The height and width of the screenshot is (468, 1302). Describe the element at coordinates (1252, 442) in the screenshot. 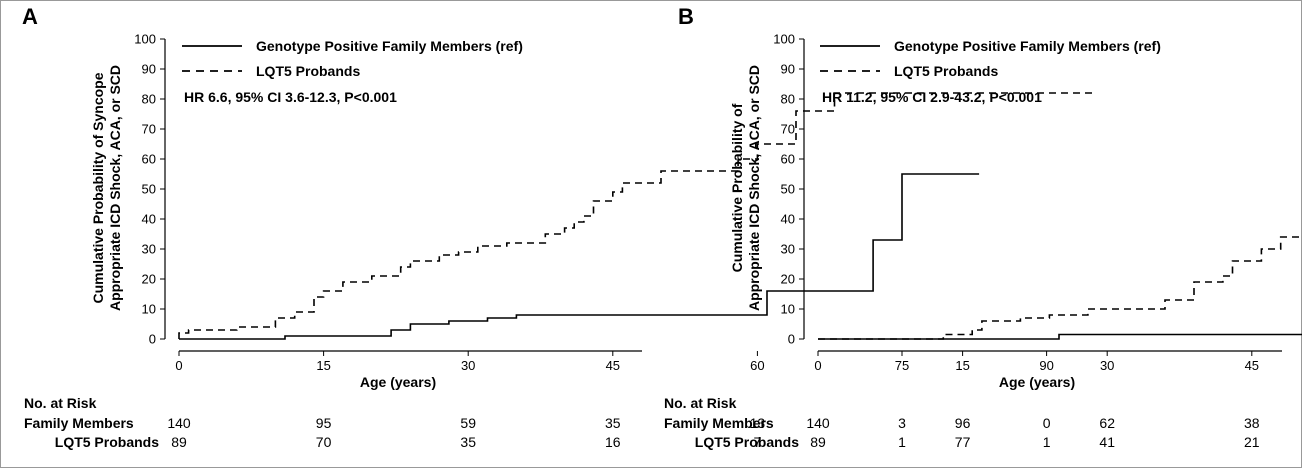

I see `risk-count: 21` at that location.